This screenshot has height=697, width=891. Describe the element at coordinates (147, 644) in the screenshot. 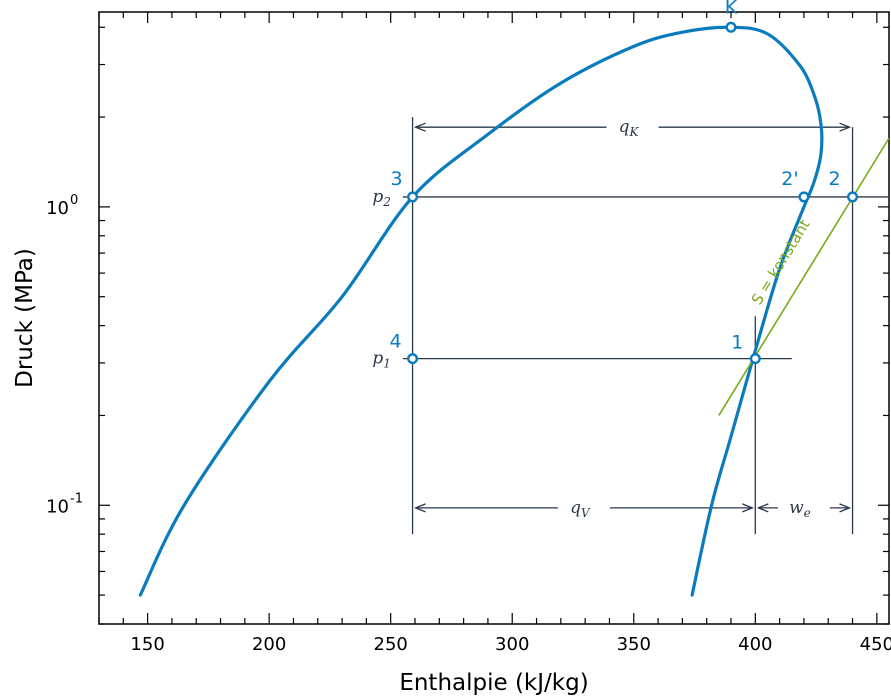

I see `x-tick-label: 150` at that location.